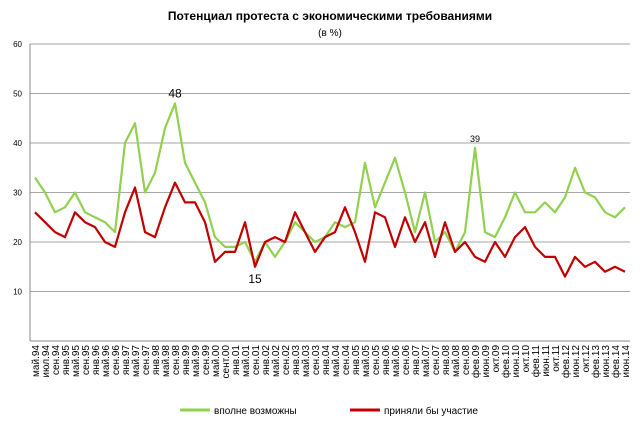 This screenshot has height=421, width=640. What do you see at coordinates (36, 361) in the screenshot?
I see `x-tick-label: май.94` at bounding box center [36, 361].